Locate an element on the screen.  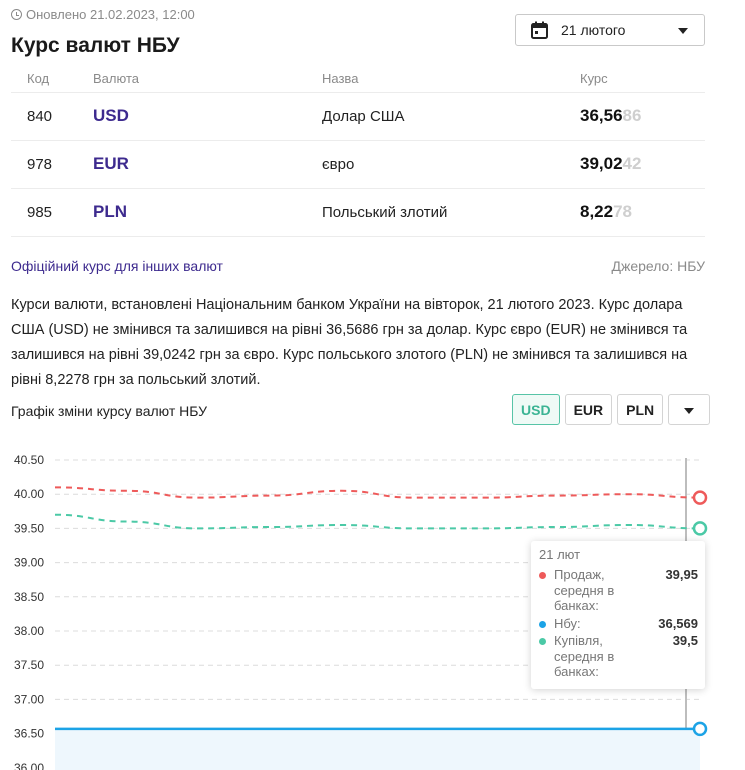
rate-value: 8,2278 is located at coordinates (642, 212).